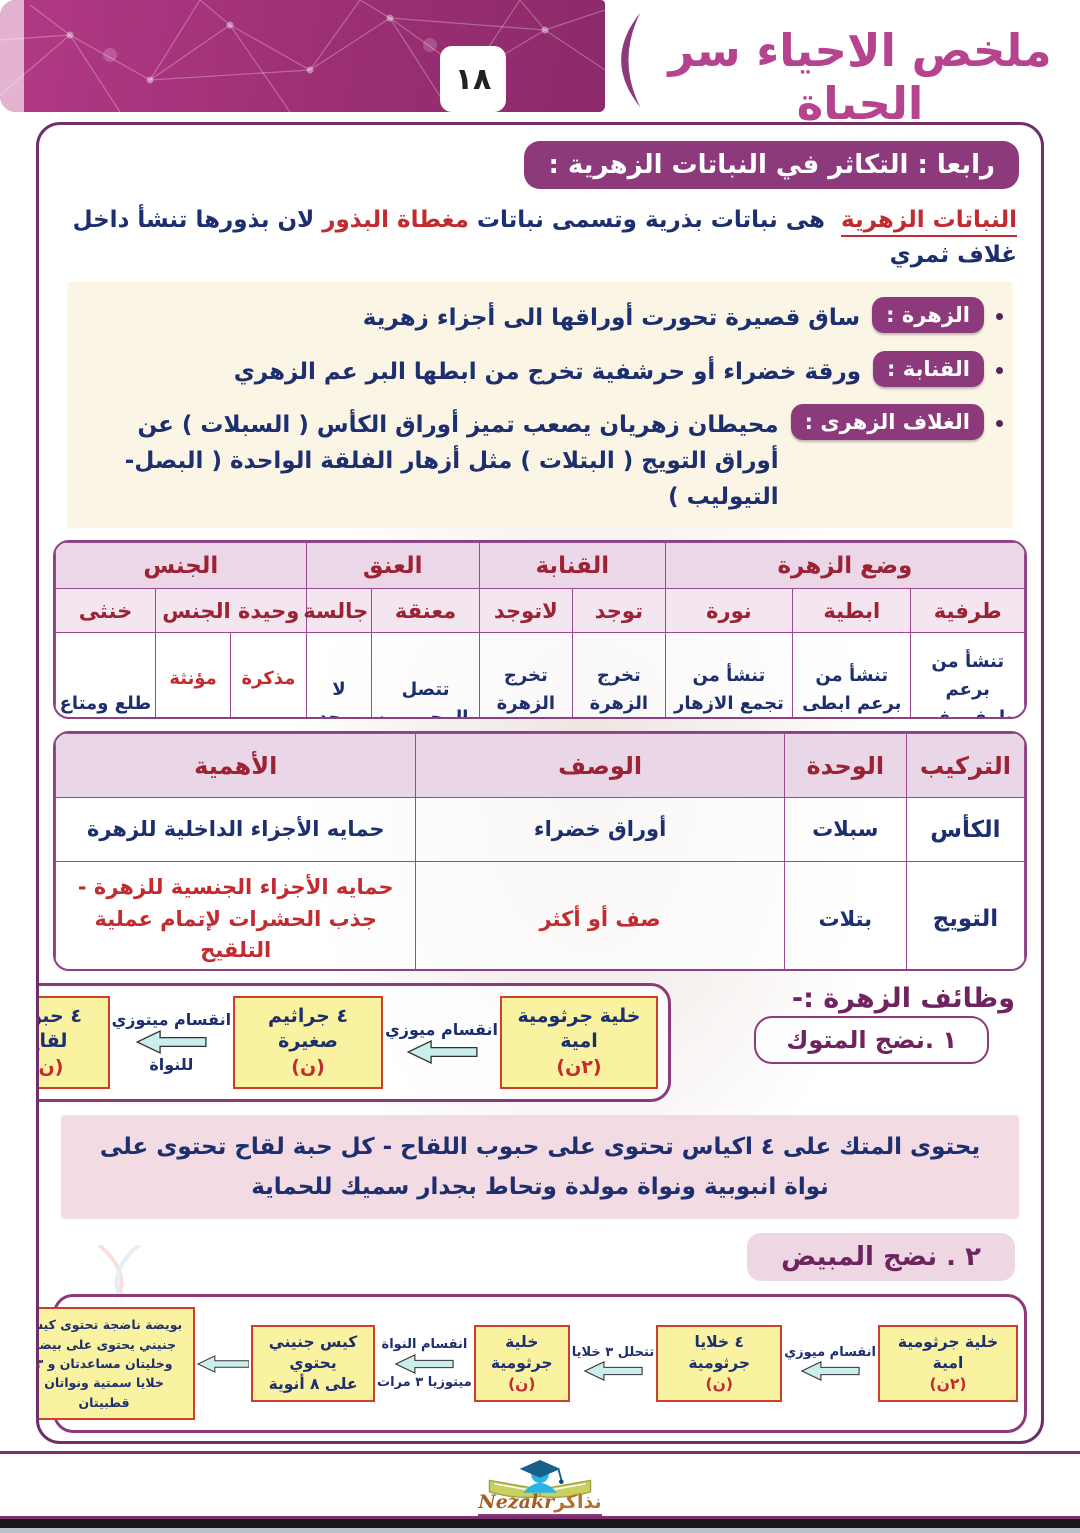  Describe the element at coordinates (967, 611) in the screenshot. I see `column-header: طرفية` at that location.